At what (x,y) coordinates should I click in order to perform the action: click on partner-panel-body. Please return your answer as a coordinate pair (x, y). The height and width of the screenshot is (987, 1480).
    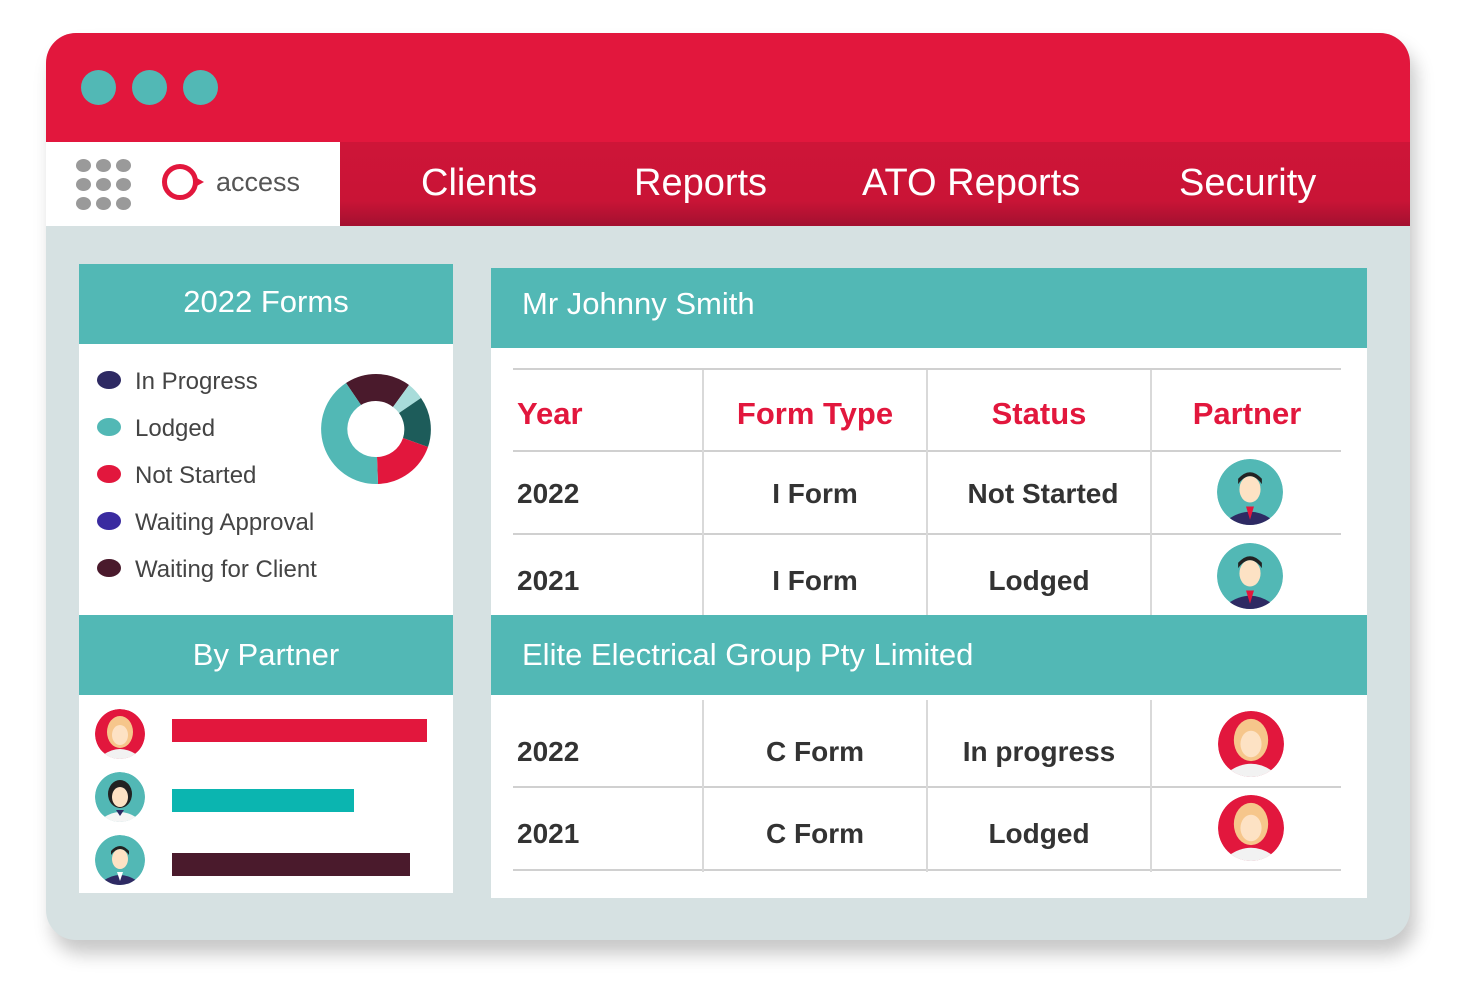
    Looking at the image, I should click on (266, 794).